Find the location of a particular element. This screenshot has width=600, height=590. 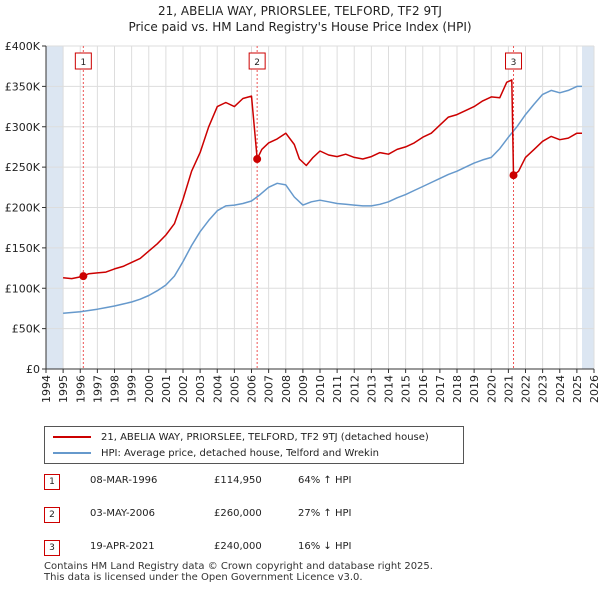

transaction-number-badge: 2 is located at coordinates (52, 515).